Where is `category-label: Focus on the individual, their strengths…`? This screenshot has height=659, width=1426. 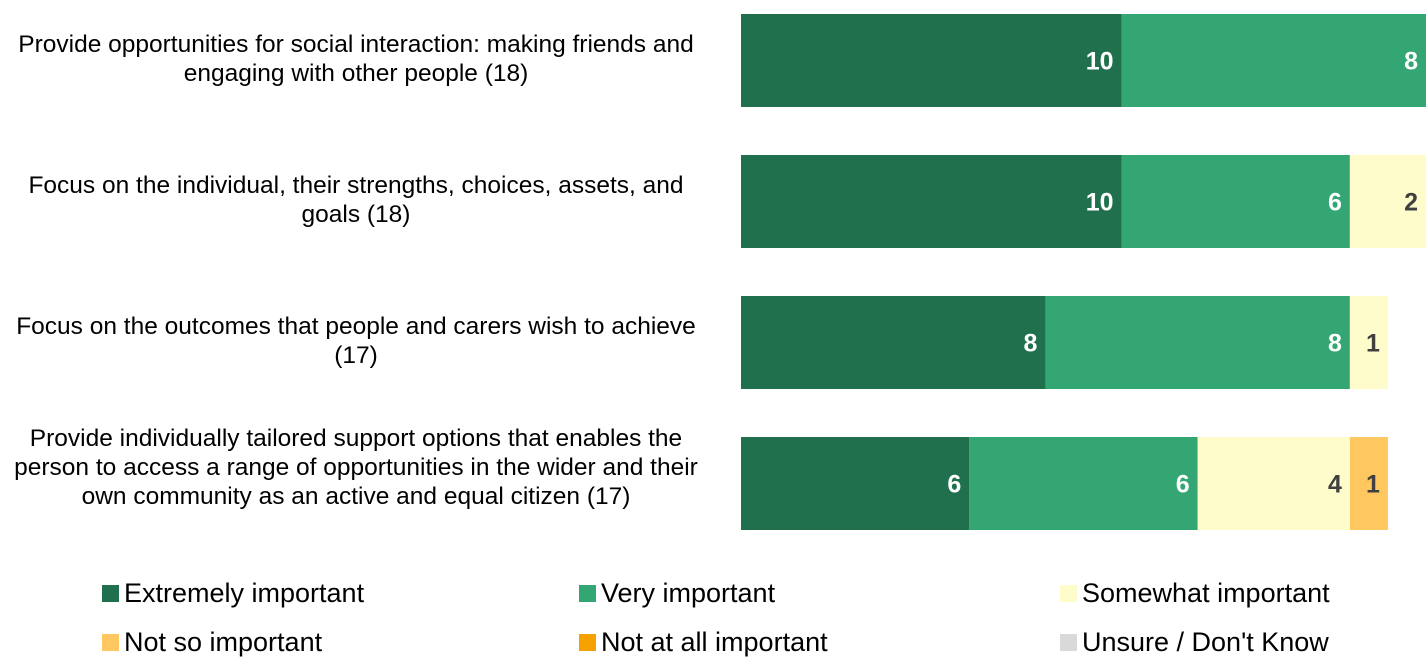 category-label: Focus on the individual, their strengths… is located at coordinates (356, 200).